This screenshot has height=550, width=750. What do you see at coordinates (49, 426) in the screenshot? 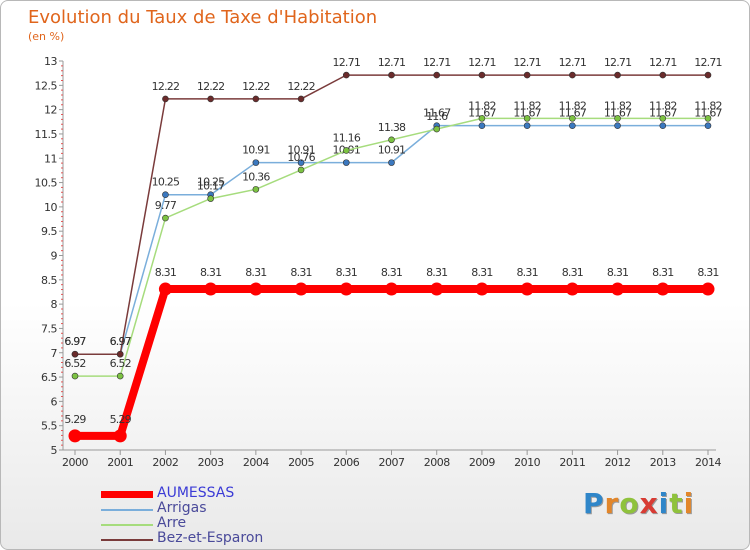
I see `y-tick-label: 5.5` at bounding box center [49, 426].